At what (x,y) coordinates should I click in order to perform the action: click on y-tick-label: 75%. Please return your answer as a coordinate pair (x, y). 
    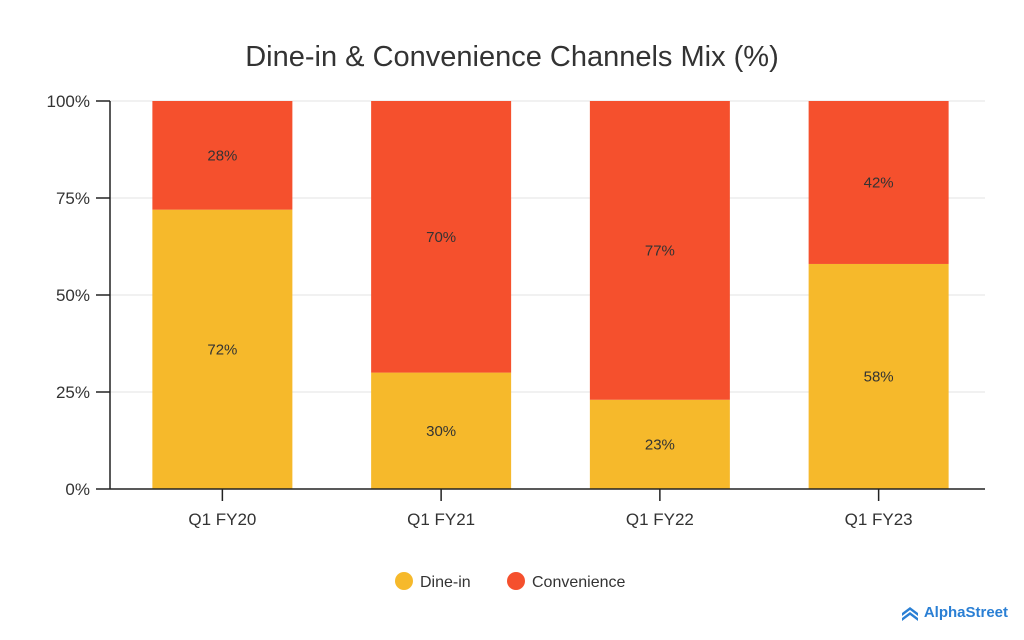
    Looking at the image, I should click on (73, 198).